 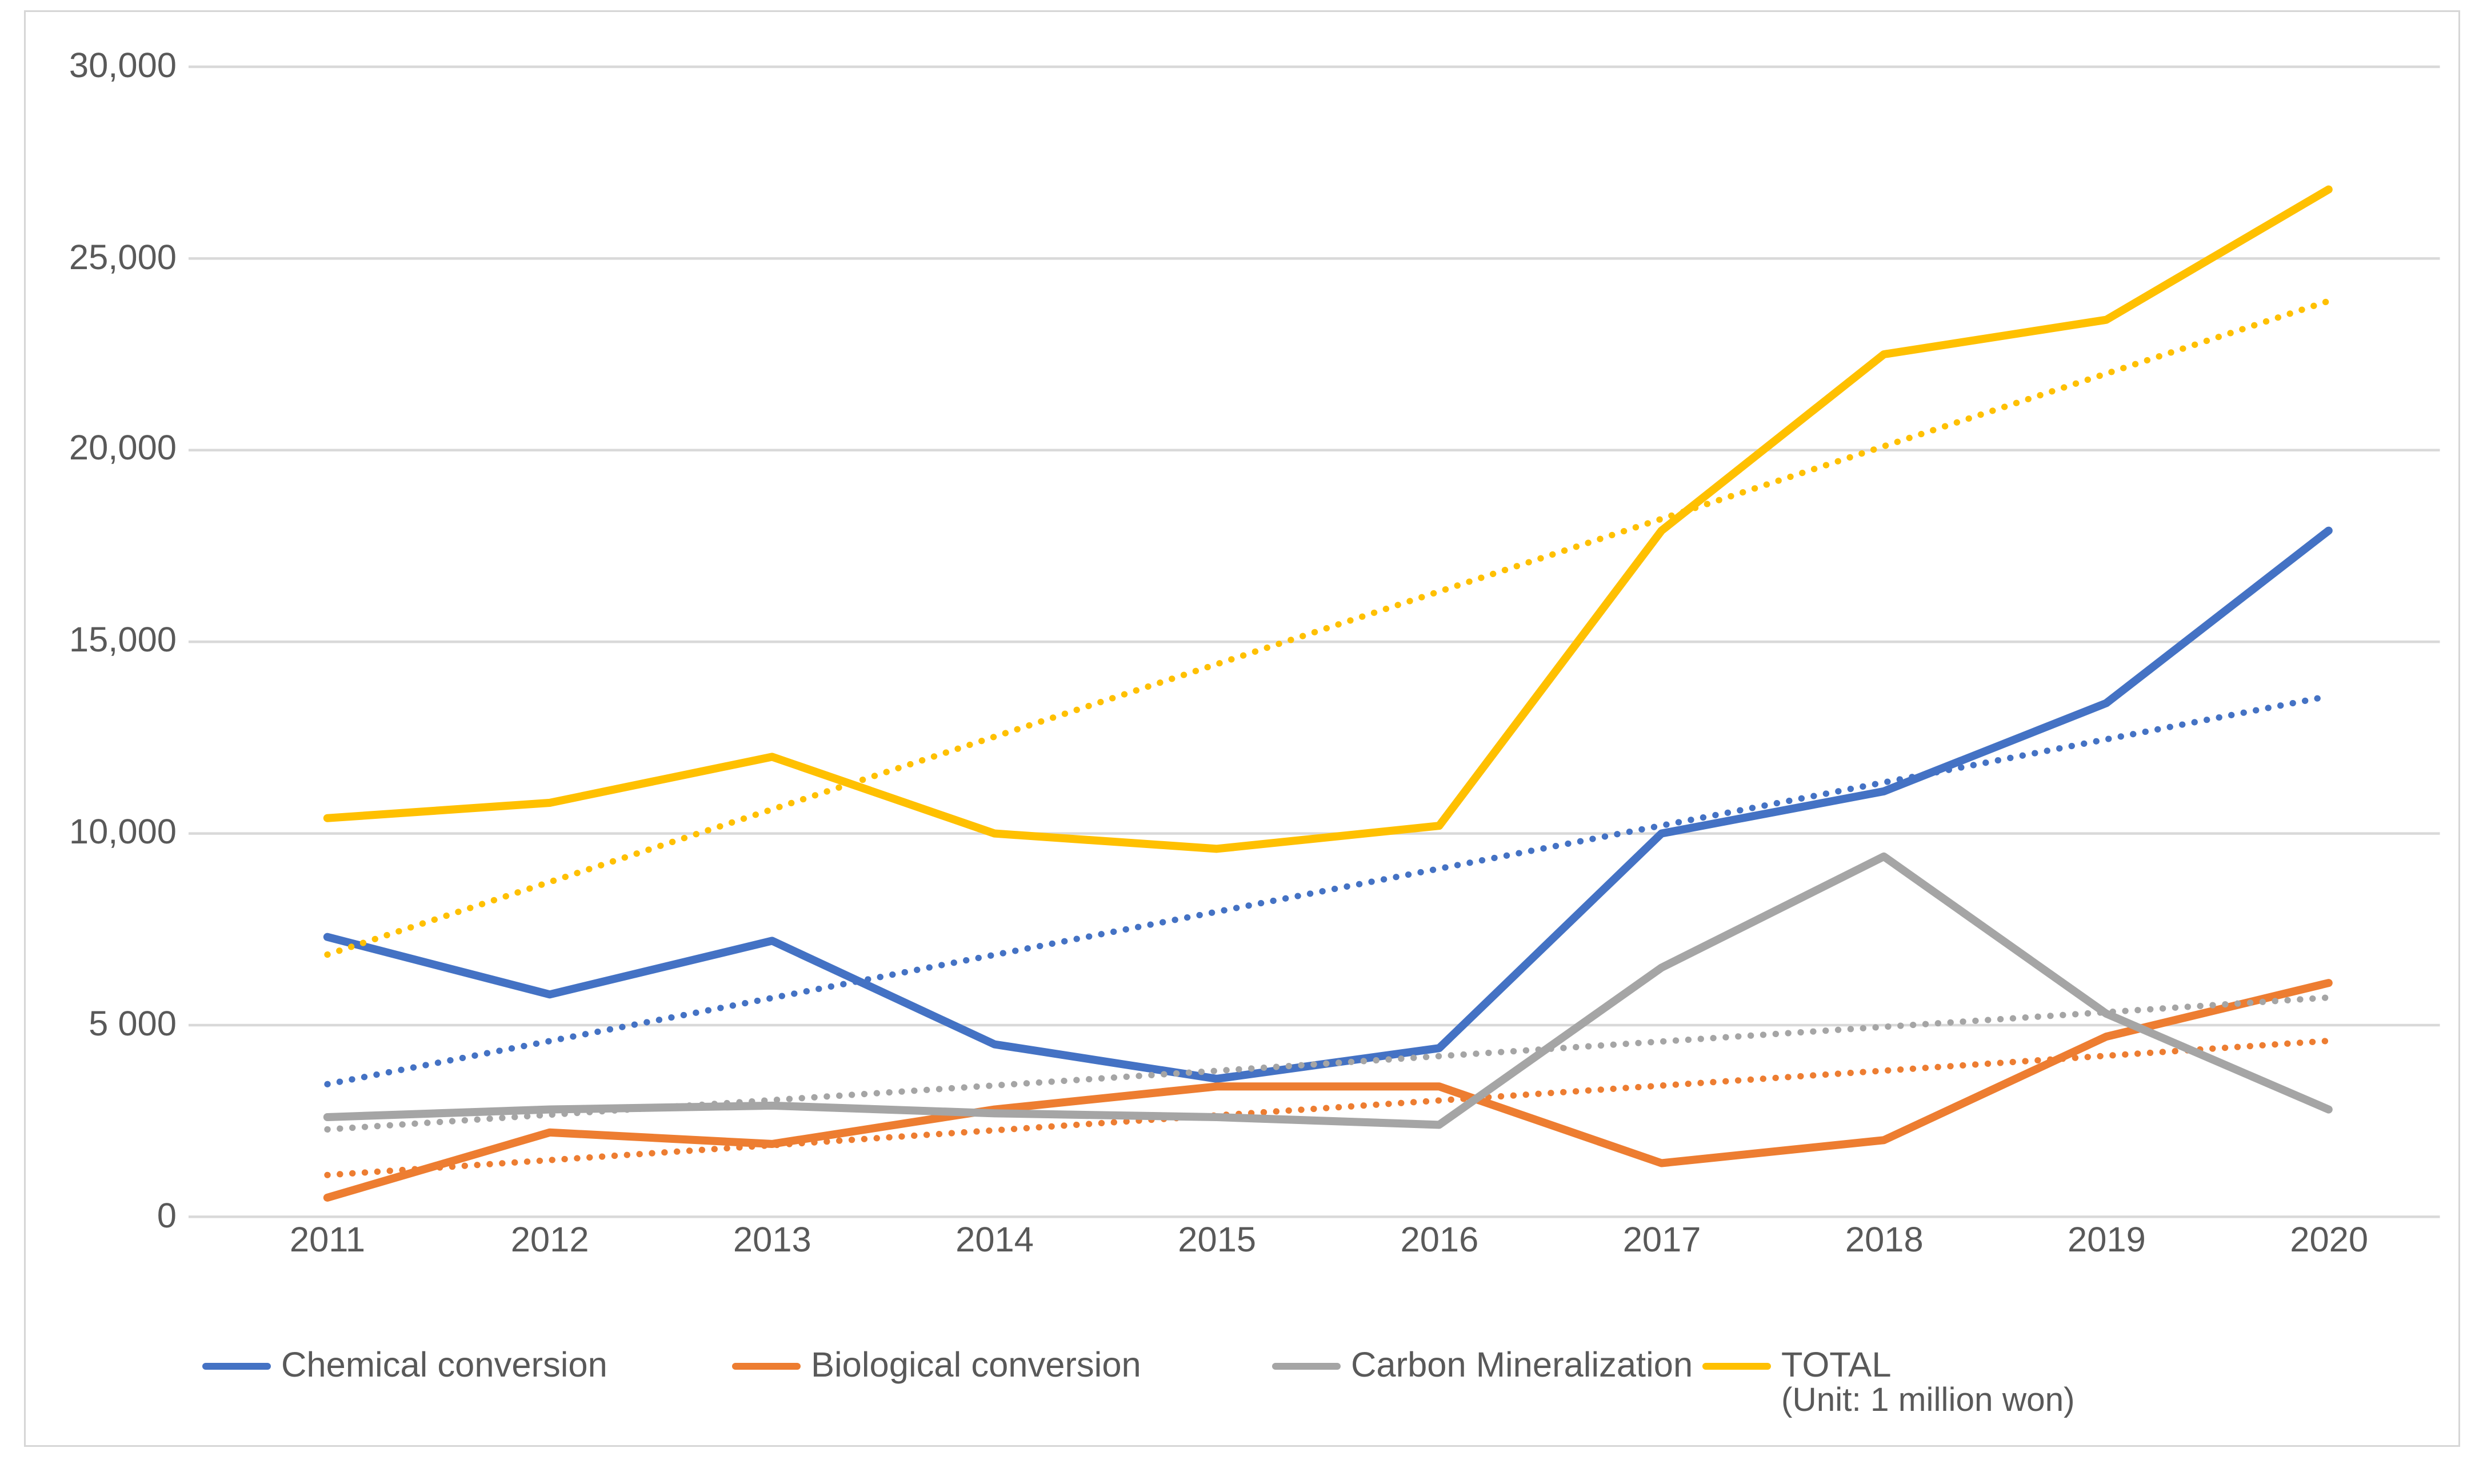 I want to click on x-tick-label-2012: 2012, so click(x=549, y=1240).